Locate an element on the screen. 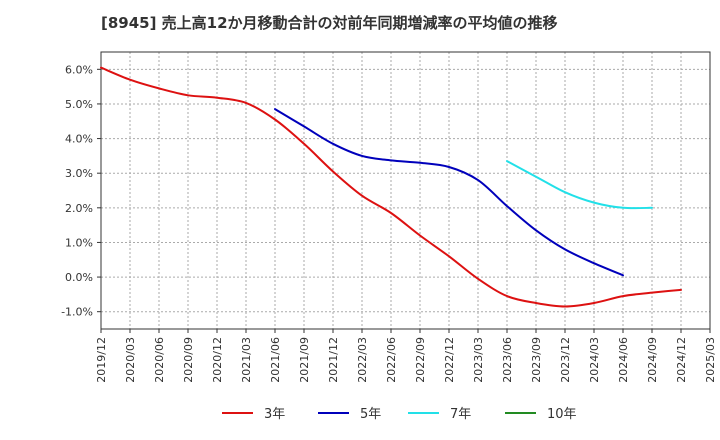 This screenshot has height=440, width=720. x-tick-label: 2024/12 is located at coordinates (681, 360).